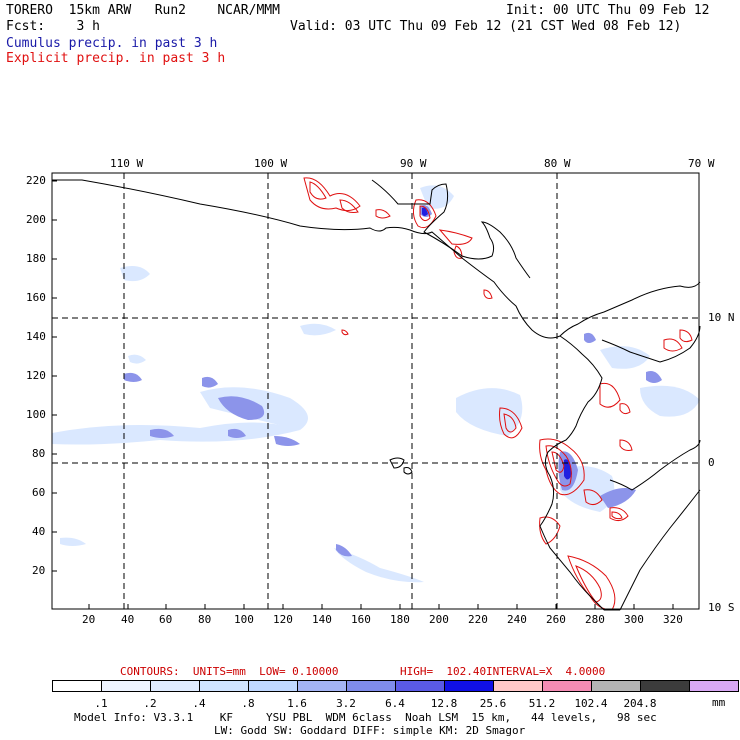 The width and height of the screenshot is (740, 740). Describe the element at coordinates (199, 703) in the screenshot. I see `colorbar-label: .4` at that location.